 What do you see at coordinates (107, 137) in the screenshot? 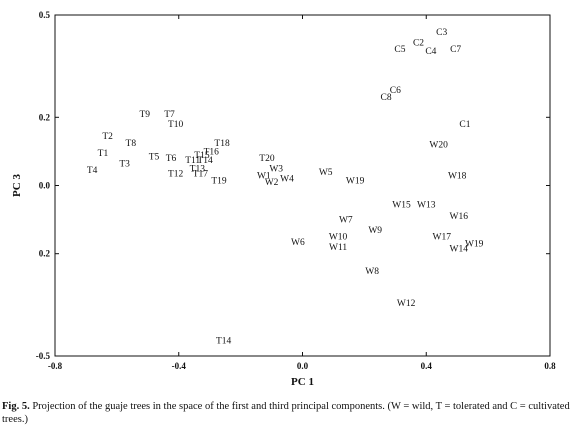
I see `data-point: T2` at bounding box center [107, 137].